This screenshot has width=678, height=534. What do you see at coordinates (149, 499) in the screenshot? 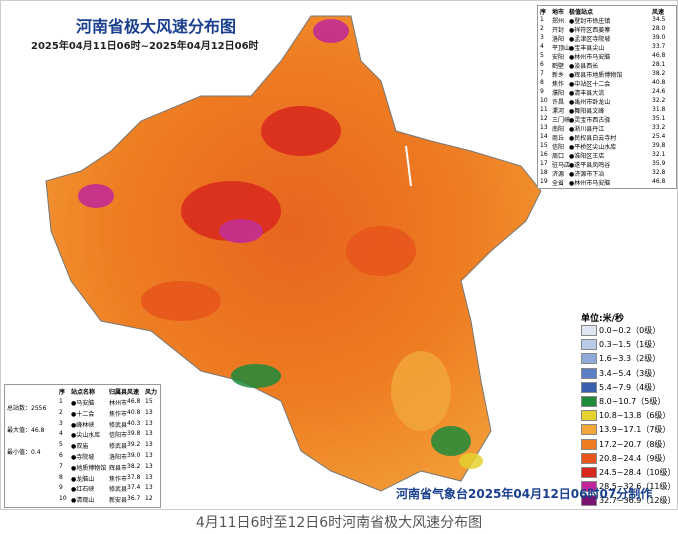
I see `table-cell: 12` at bounding box center [149, 499].